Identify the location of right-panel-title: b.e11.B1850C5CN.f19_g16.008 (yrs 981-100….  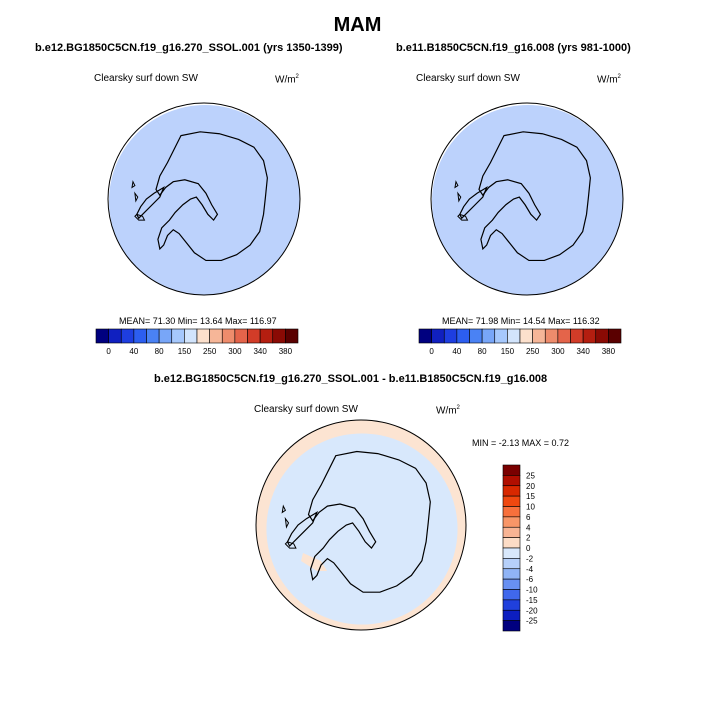
(513, 48).